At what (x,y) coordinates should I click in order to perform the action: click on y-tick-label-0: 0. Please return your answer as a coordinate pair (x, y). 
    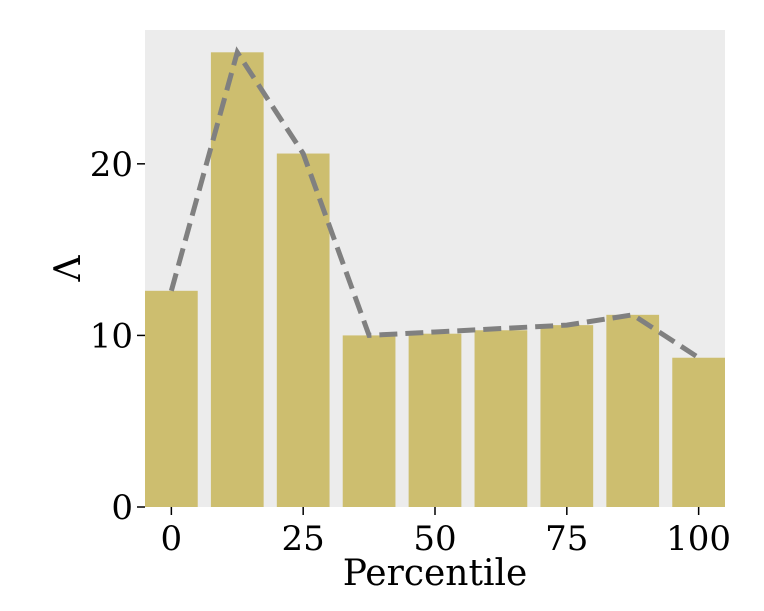
    Looking at the image, I should click on (122, 508).